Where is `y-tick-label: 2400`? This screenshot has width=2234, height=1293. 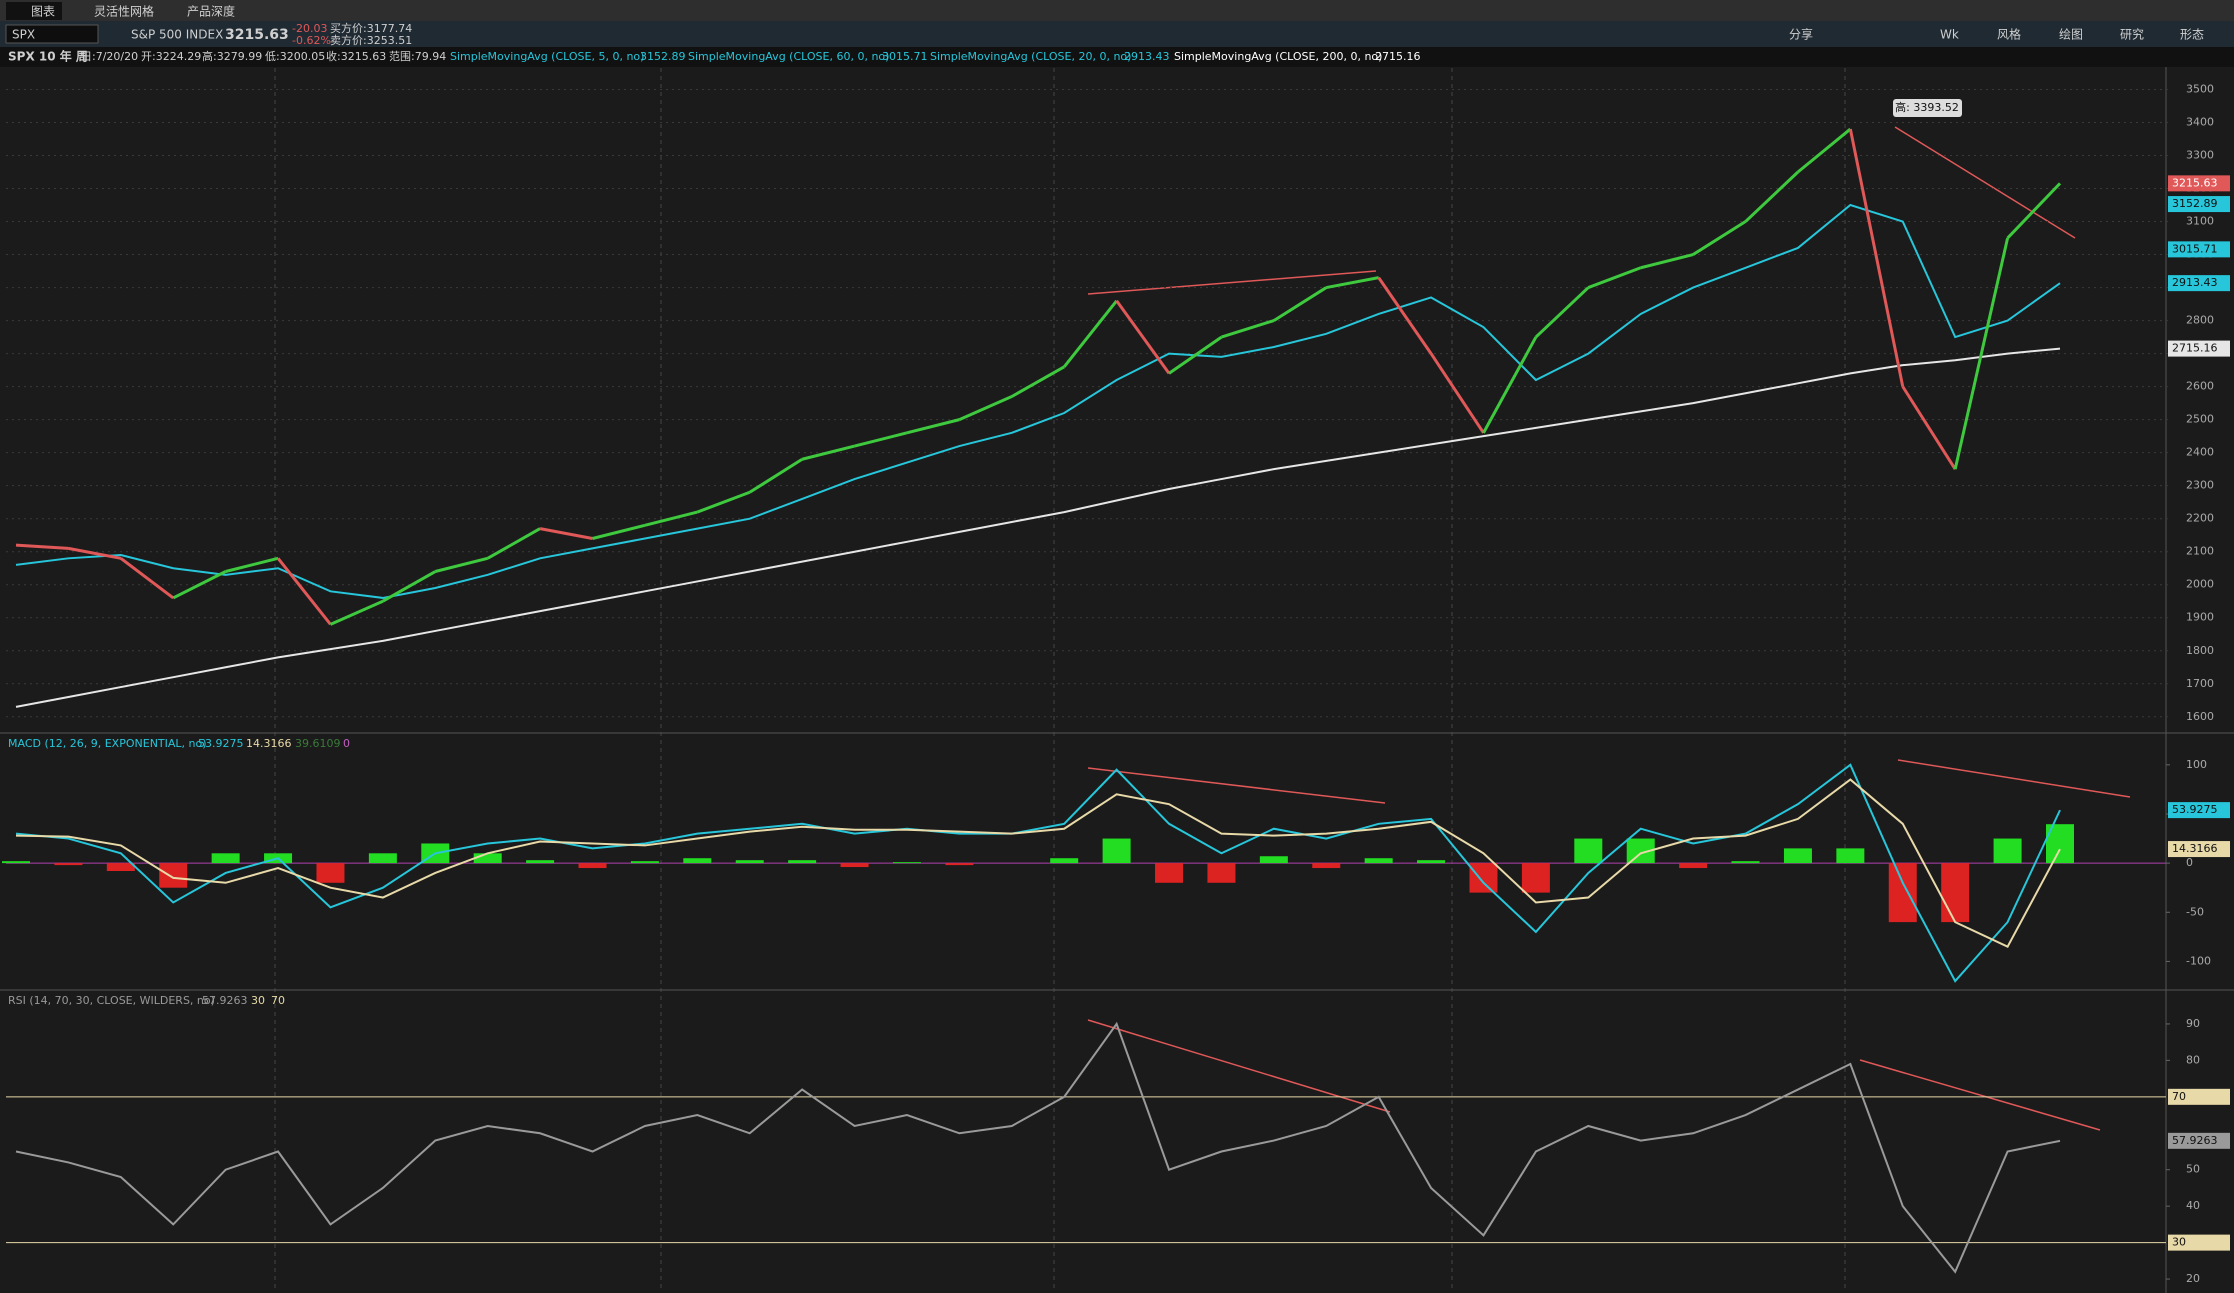 y-tick-label: 2400 is located at coordinates (2200, 452).